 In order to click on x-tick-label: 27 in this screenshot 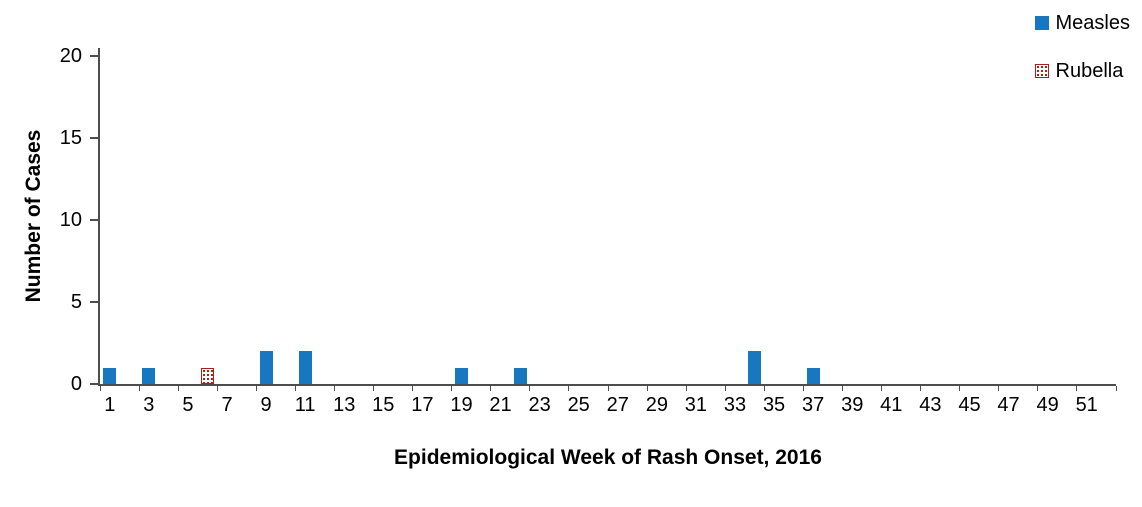, I will do `click(617, 405)`.